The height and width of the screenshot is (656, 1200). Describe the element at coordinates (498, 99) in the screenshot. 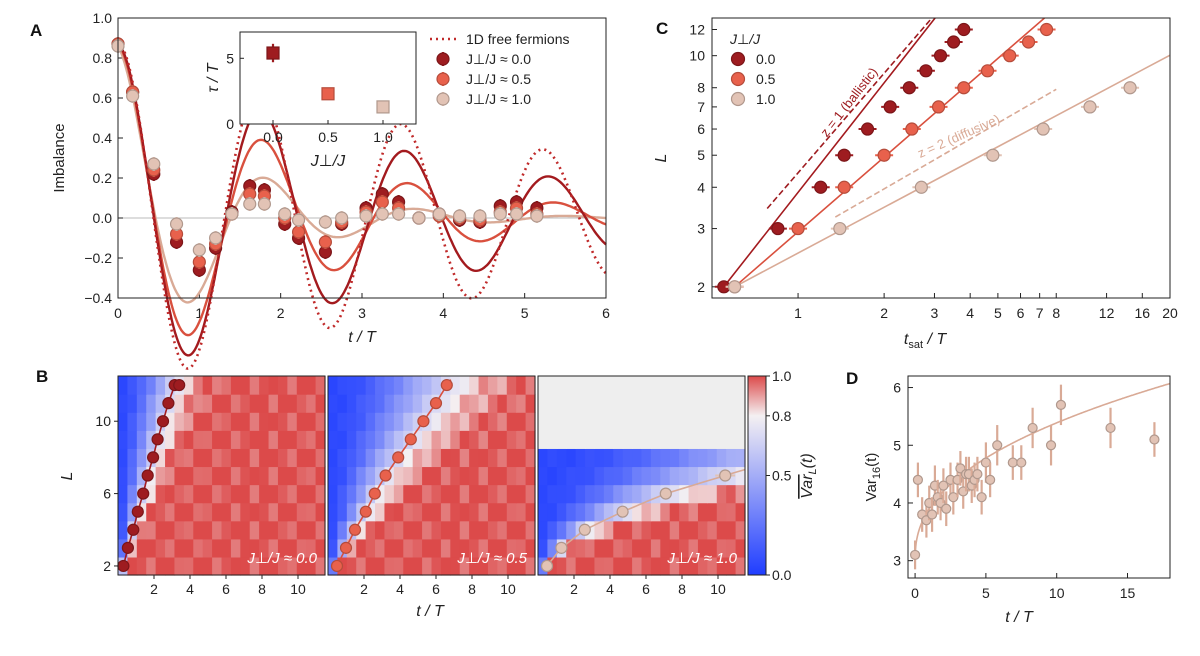

I see `legend-entry: J⊥/J ≈ 1.0` at that location.